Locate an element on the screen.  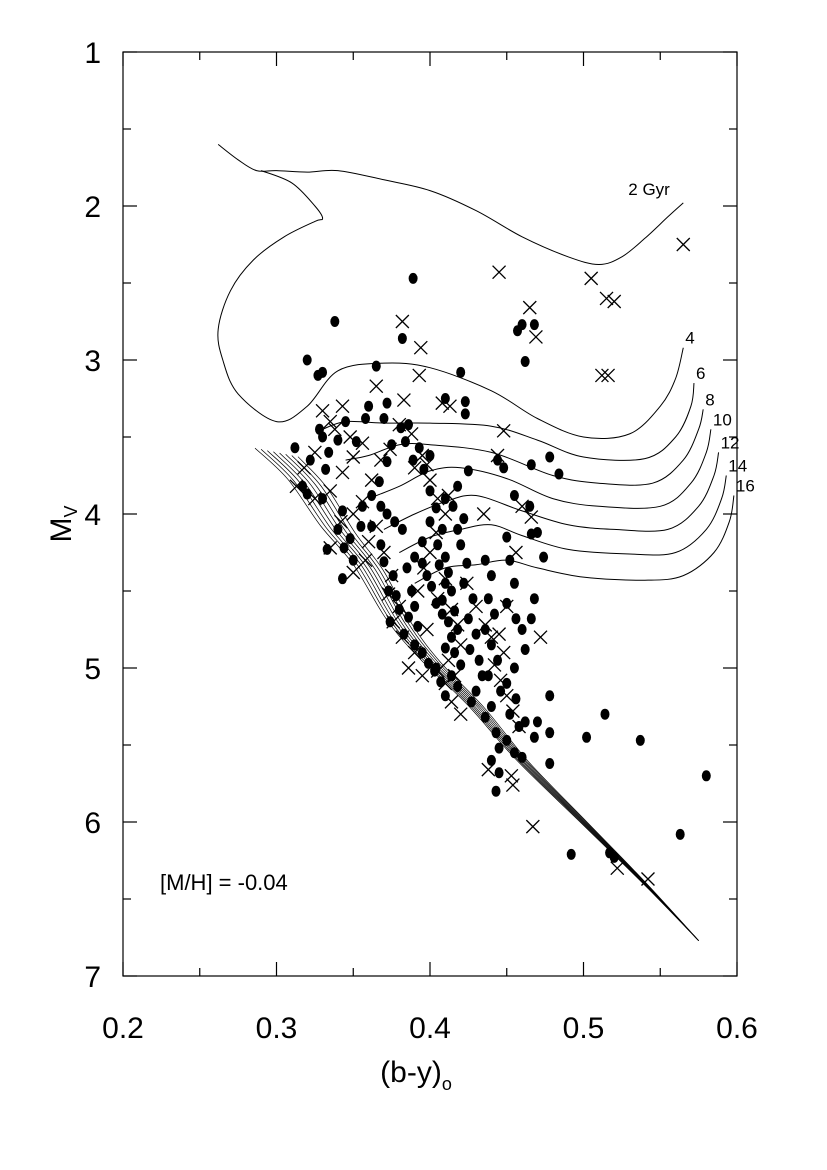
y-axis-title: MV is located at coordinates (63, 523).